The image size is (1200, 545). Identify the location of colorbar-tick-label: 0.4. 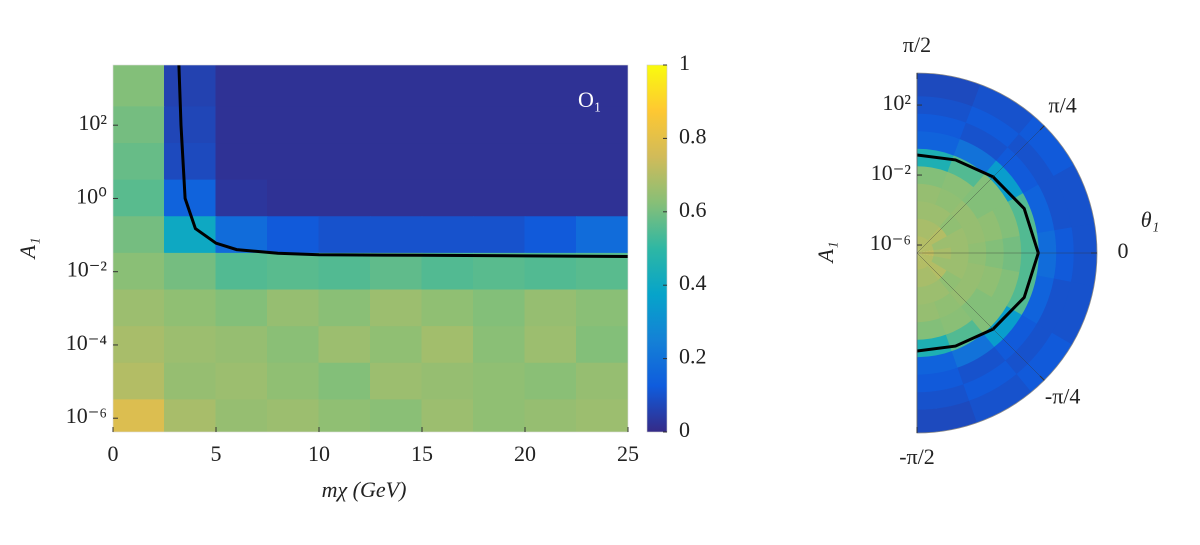
(693, 282).